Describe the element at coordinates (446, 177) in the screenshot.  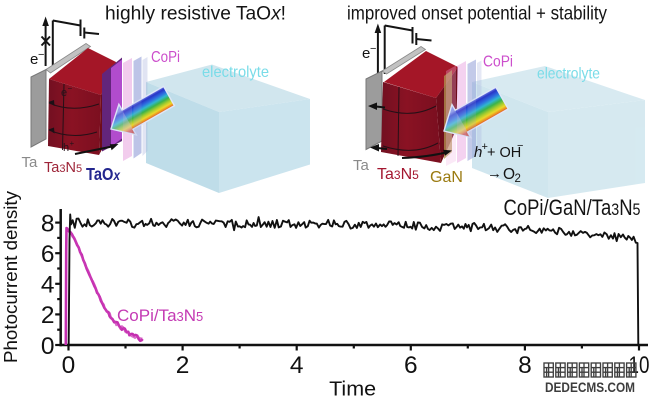
I see `svg-text: GaN` at that location.